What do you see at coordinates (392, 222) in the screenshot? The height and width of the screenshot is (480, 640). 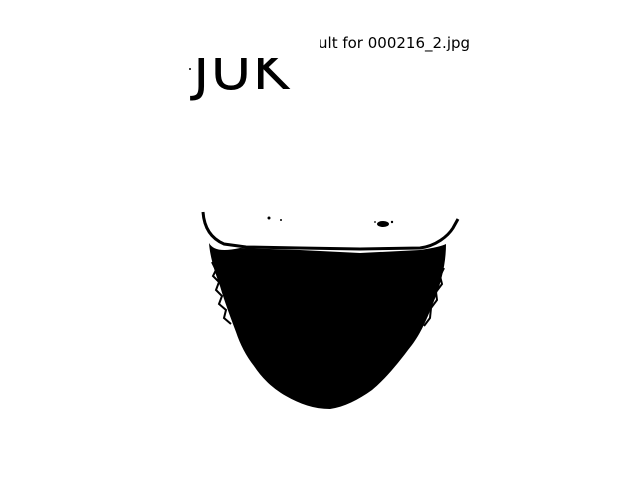 I see `speck-right-small` at bounding box center [392, 222].